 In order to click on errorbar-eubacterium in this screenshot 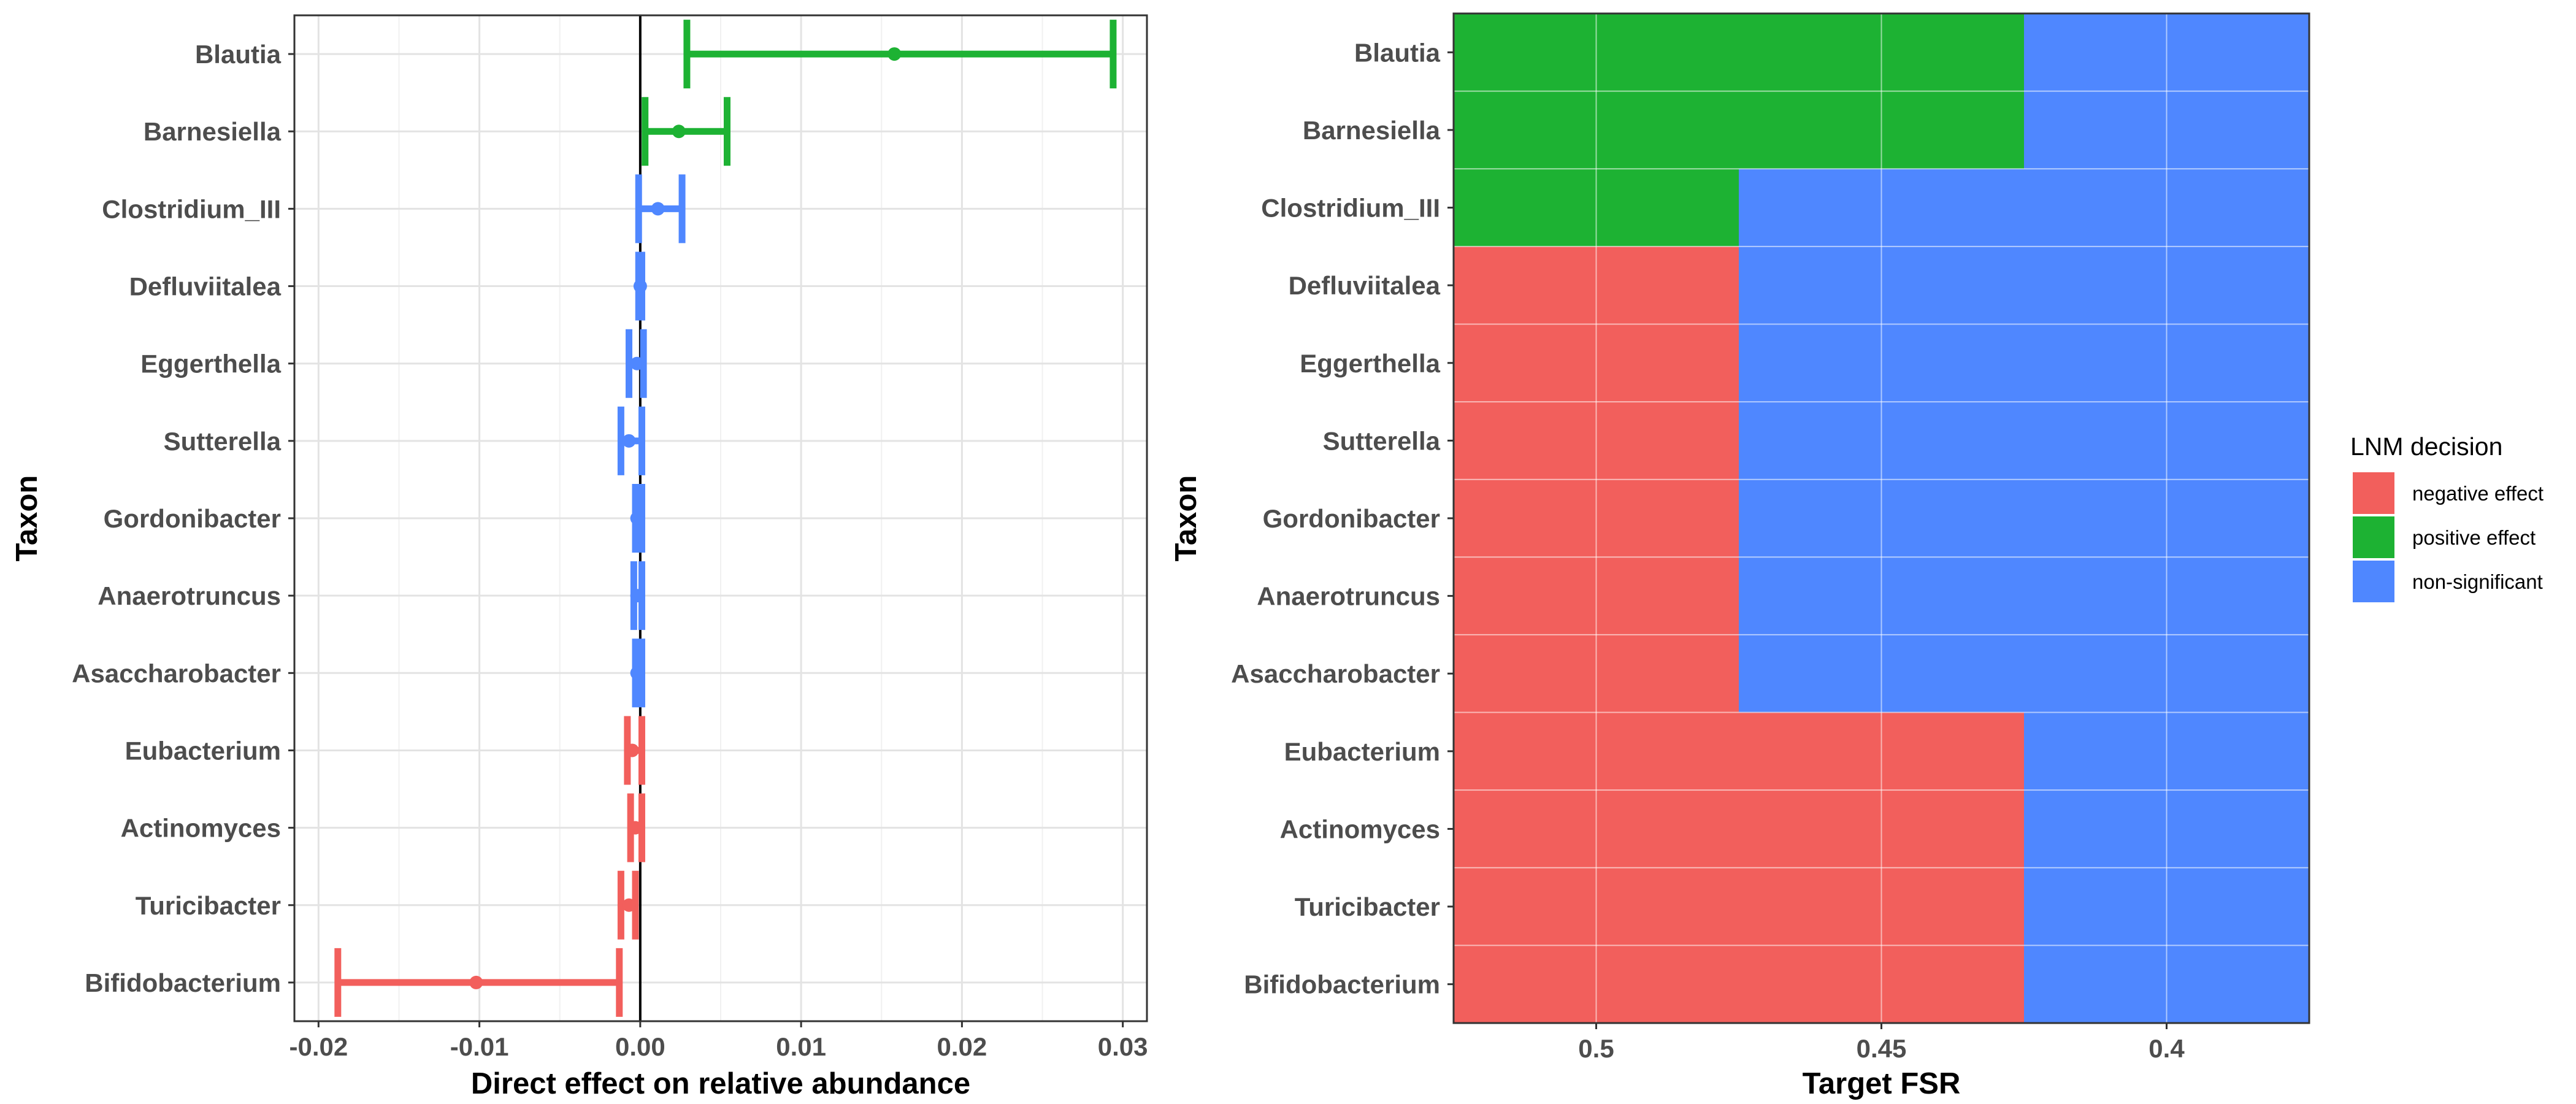, I will do `click(634, 750)`.